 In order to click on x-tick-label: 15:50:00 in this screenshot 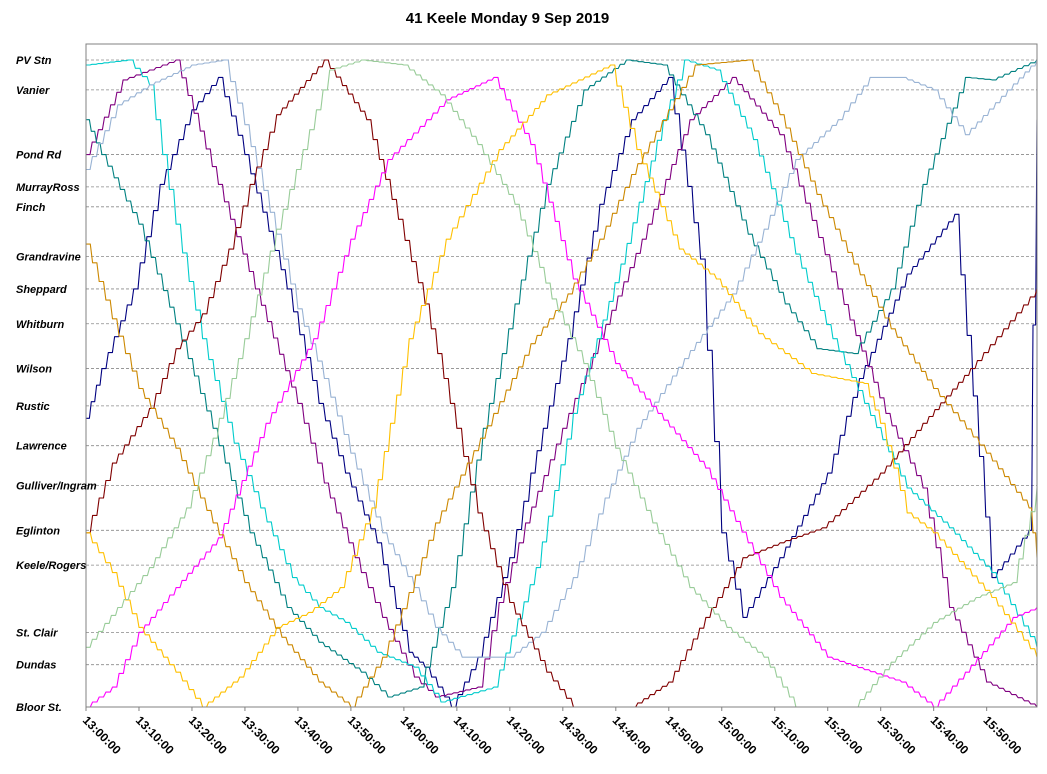, I will do `click(1003, 735)`.